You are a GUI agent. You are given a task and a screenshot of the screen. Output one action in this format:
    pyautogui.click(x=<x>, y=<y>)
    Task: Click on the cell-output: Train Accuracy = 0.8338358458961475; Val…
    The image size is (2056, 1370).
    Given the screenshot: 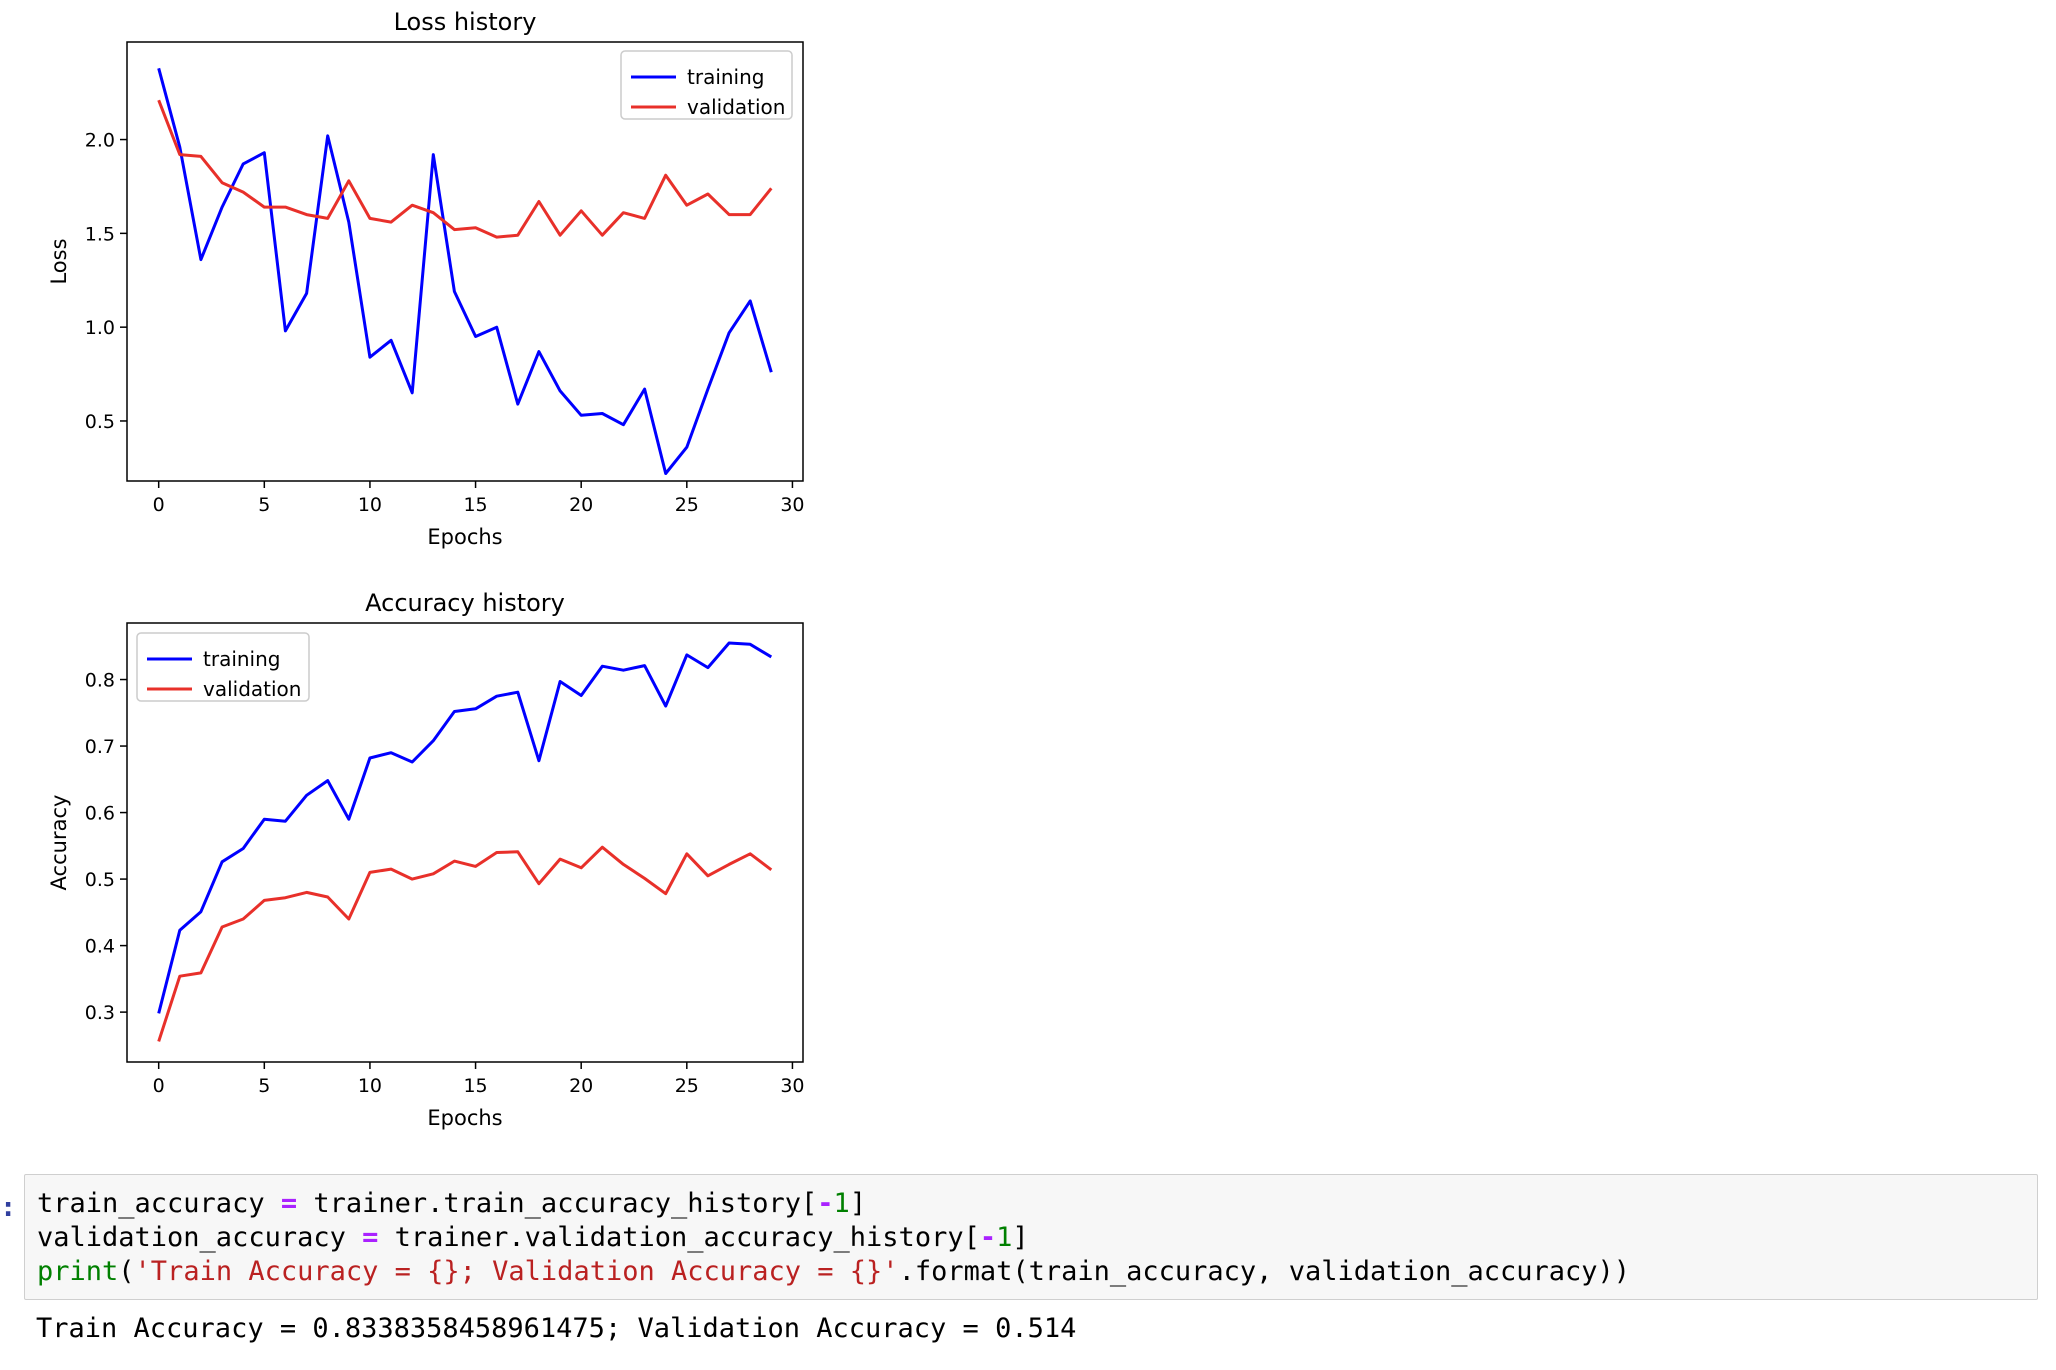 What is the action you would take?
    pyautogui.click(x=556, y=1328)
    